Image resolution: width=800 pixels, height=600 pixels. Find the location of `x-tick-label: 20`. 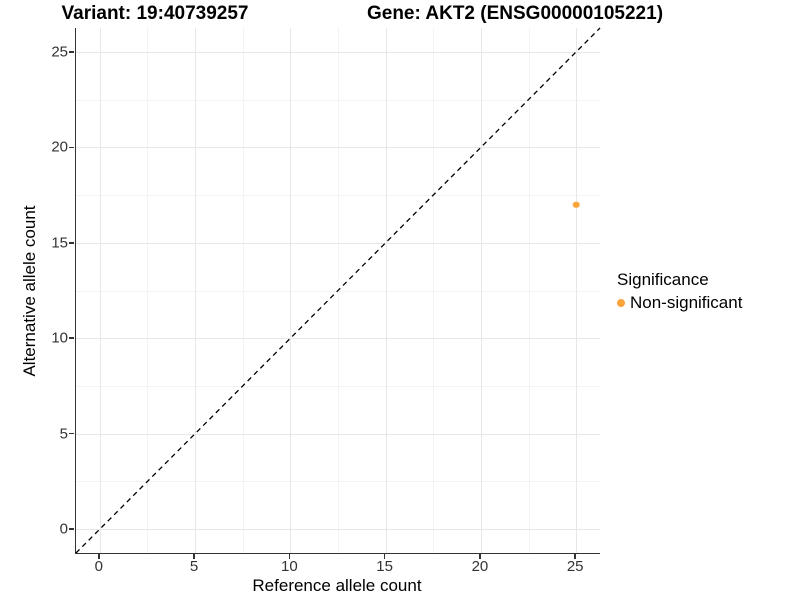

x-tick-label: 20 is located at coordinates (480, 566).